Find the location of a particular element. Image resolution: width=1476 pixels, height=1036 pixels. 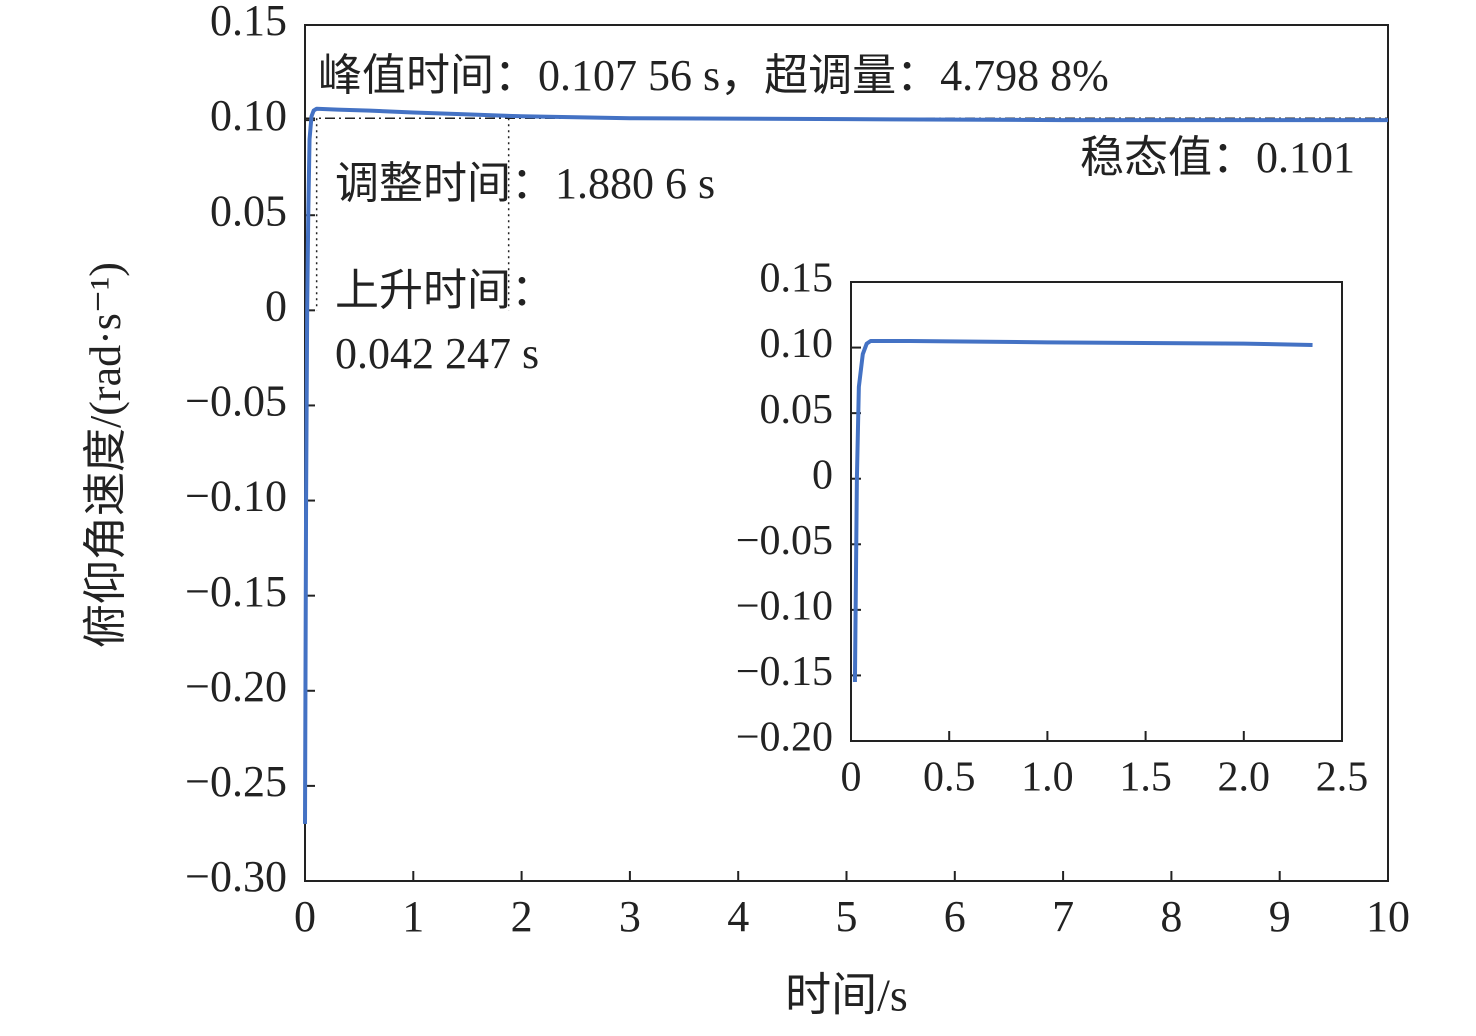

x-tick-label: 1 is located at coordinates (413, 916).